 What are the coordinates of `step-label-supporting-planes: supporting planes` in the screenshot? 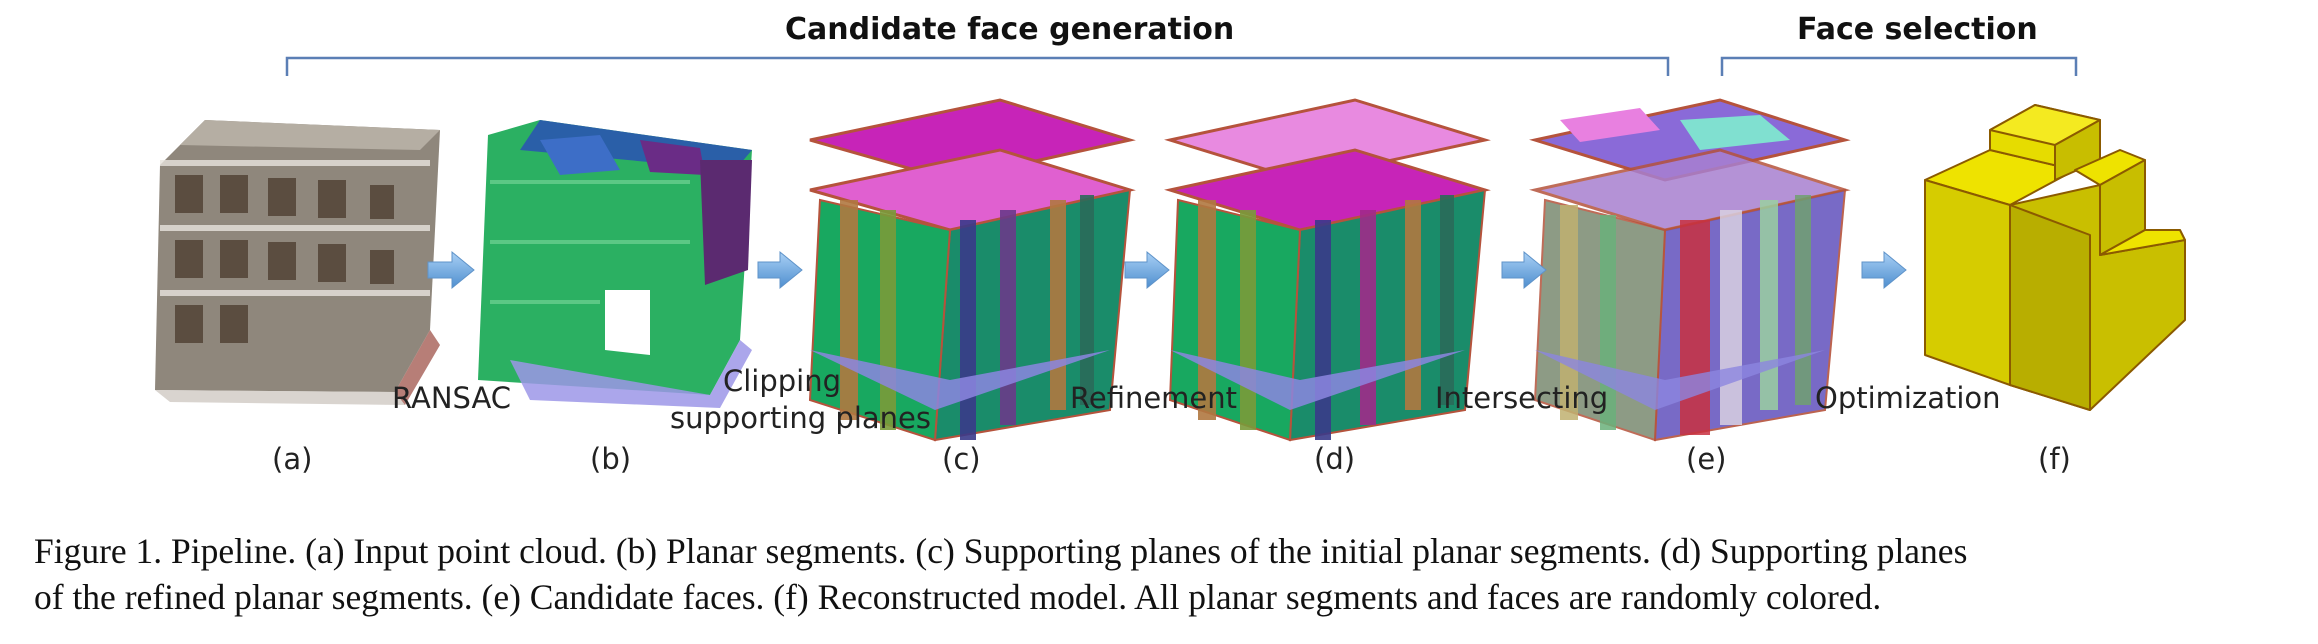 It's located at (800, 418).